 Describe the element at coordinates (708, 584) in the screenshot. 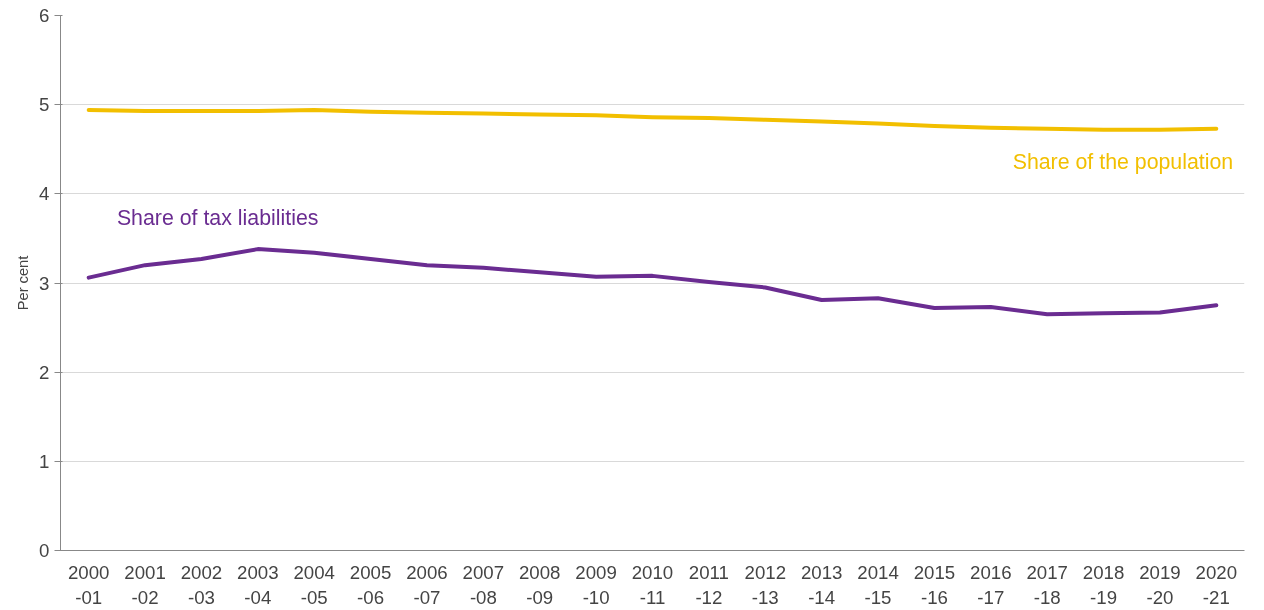

I see `x-tick-label: 2011 -12` at that location.